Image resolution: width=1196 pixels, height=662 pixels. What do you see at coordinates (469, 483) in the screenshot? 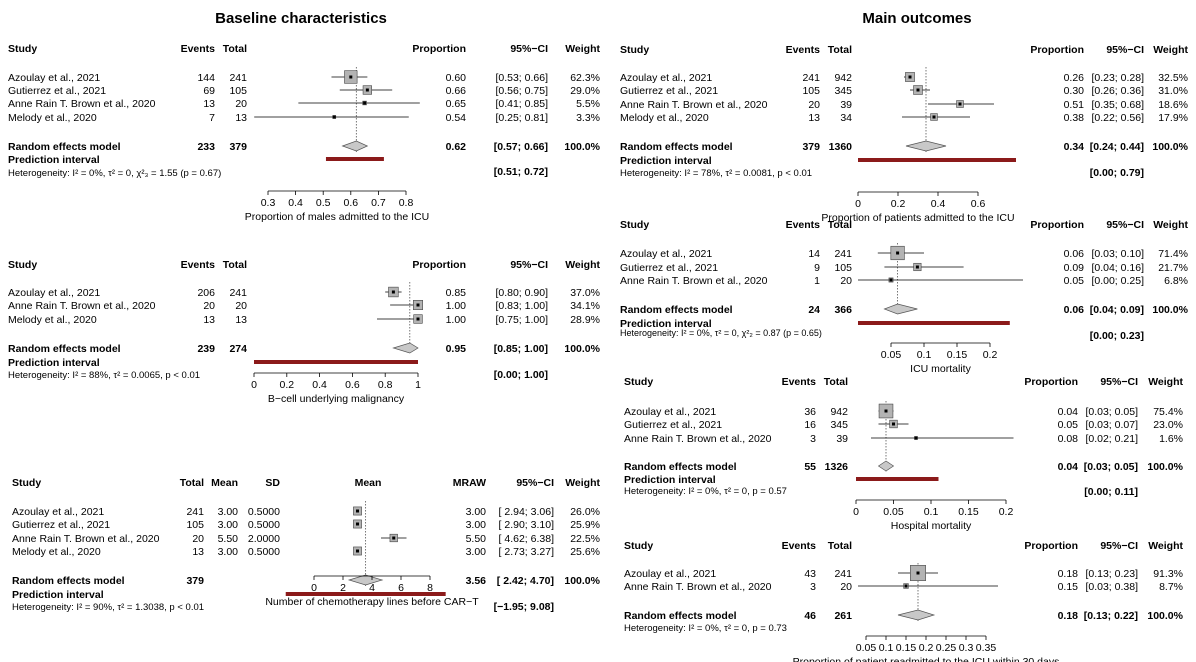
I see `column-header: MRAW` at bounding box center [469, 483].